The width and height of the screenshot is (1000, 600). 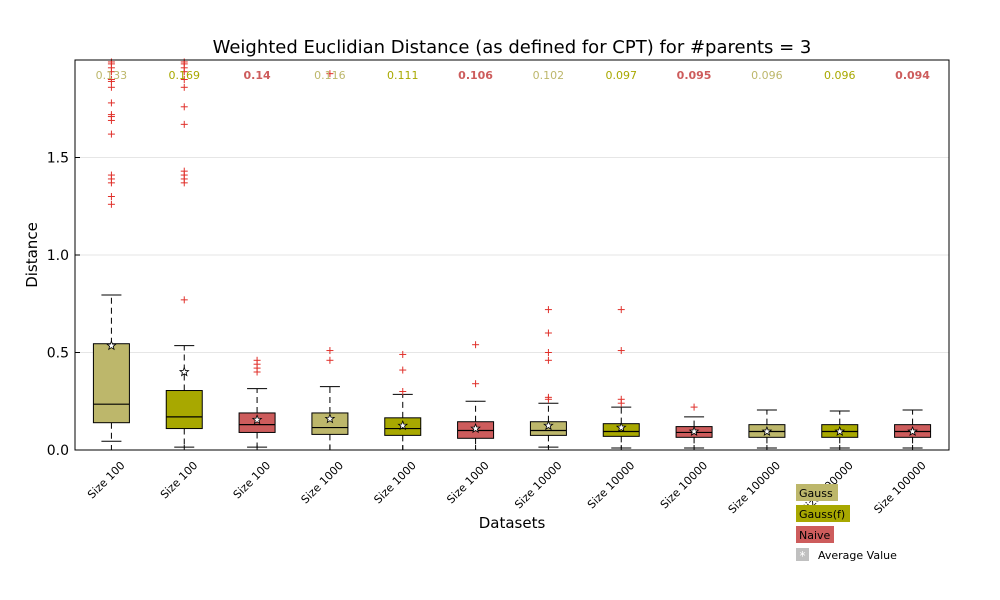 I want to click on legend-label: Average Value, so click(x=857, y=555).